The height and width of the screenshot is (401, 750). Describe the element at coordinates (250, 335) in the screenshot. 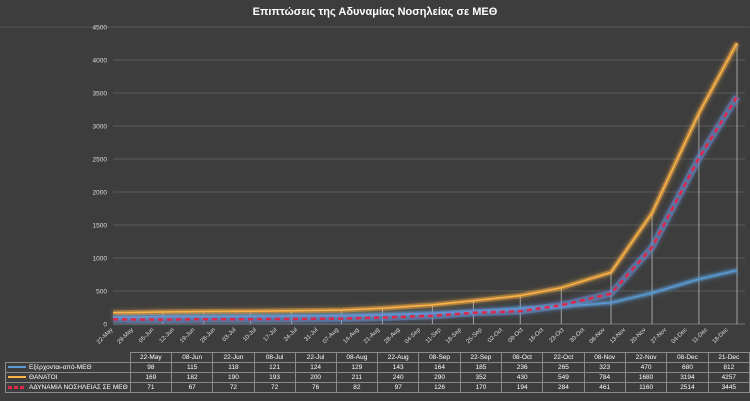

I see `x-tick-label: 10-Jul` at that location.